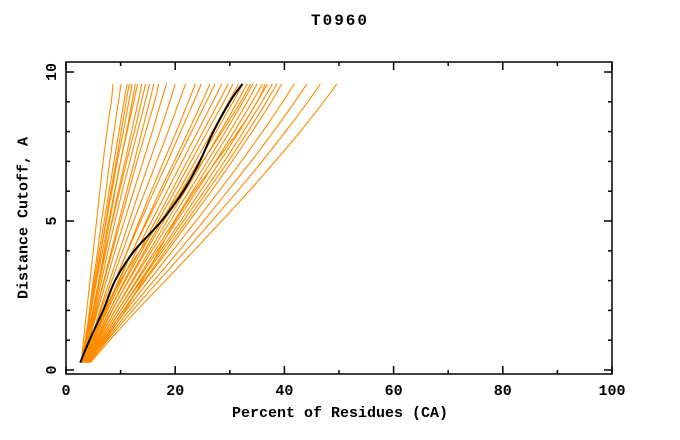 This screenshot has height=440, width=680. I want to click on y-tick-label-10: 10, so click(52, 72).